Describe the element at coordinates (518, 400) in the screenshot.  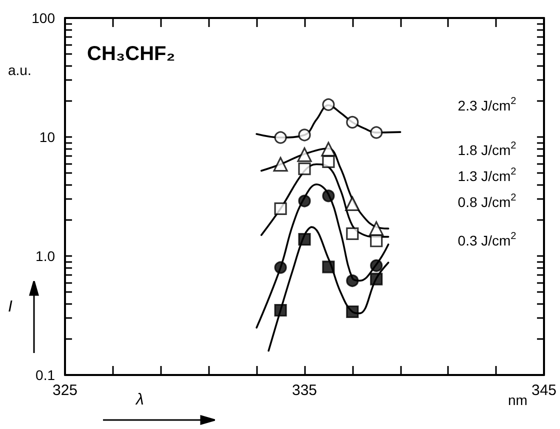
I see `text: nm` at that location.